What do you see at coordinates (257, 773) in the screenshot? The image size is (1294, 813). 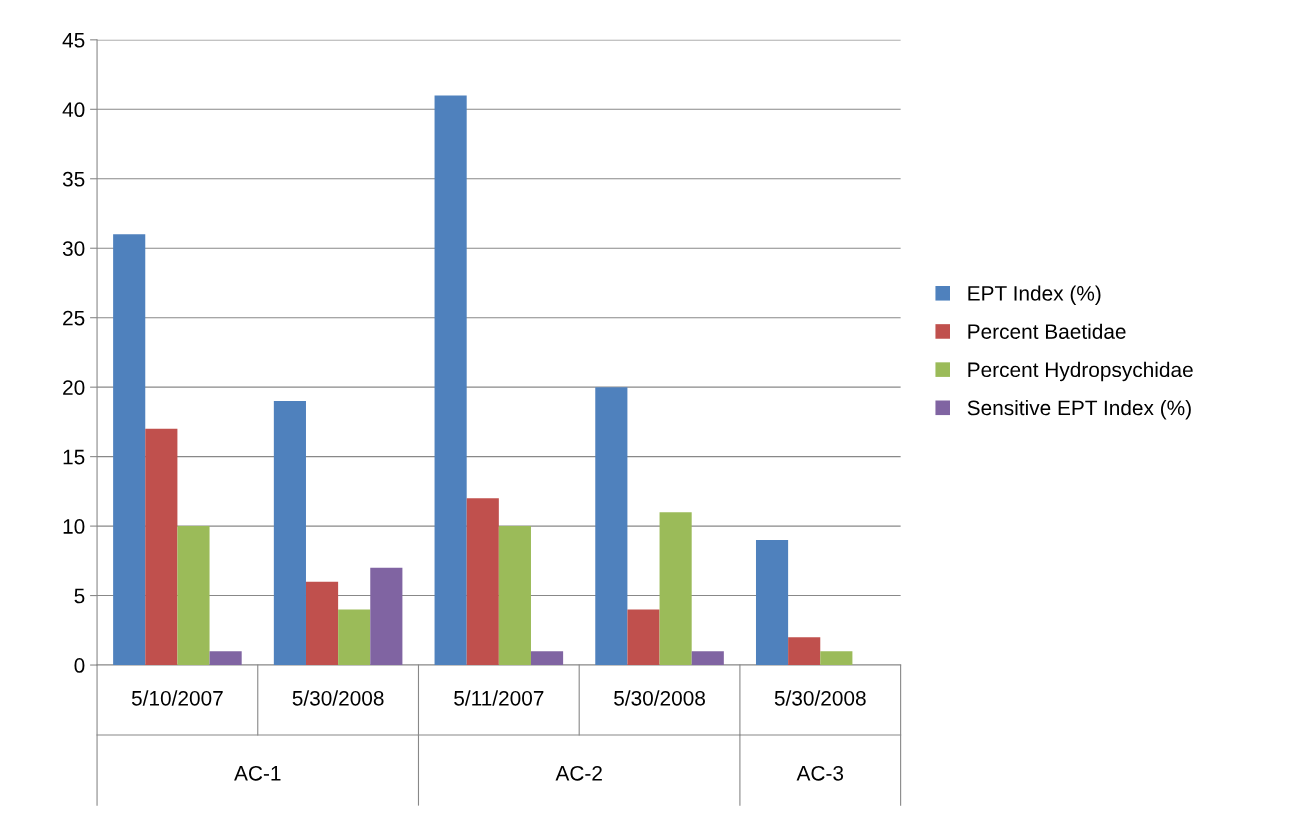 I see `text: AC-1` at bounding box center [257, 773].